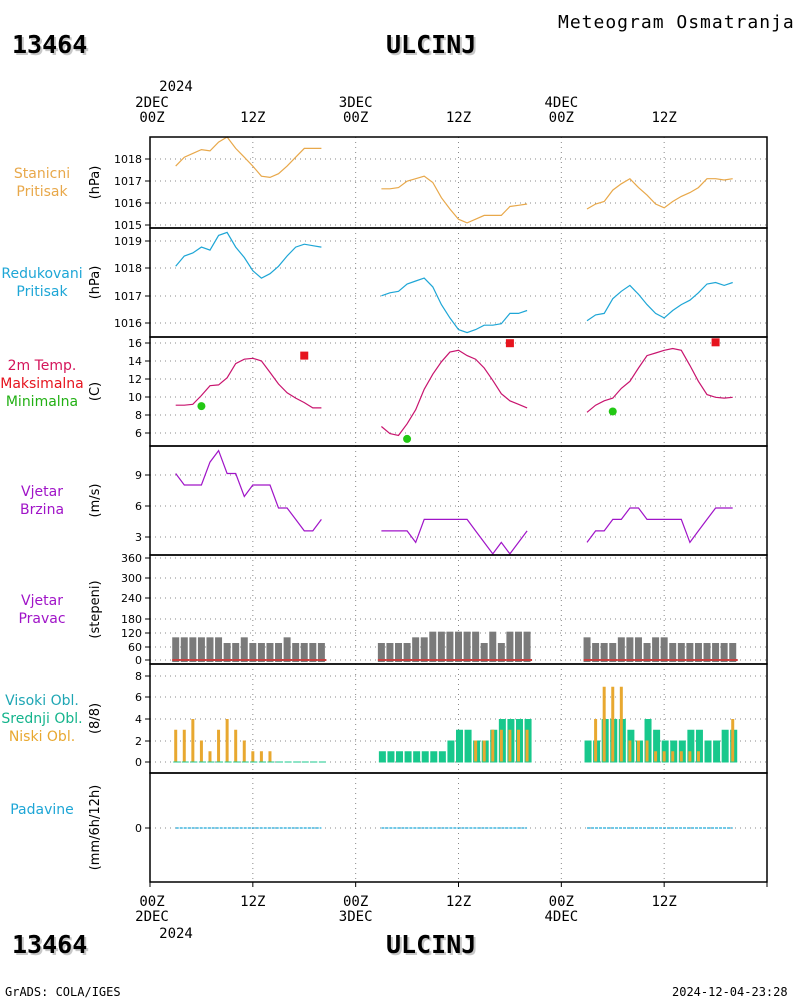  I want to click on station-id-bottom: 13464, so click(50, 944).